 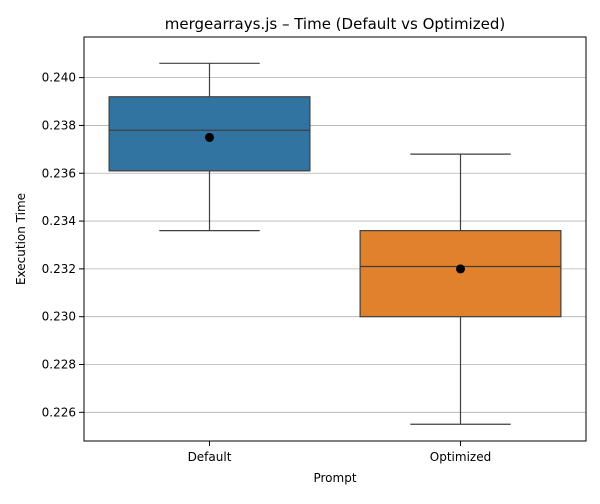 What do you see at coordinates (210, 457) in the screenshot?
I see `x-tick-label: Default` at bounding box center [210, 457].